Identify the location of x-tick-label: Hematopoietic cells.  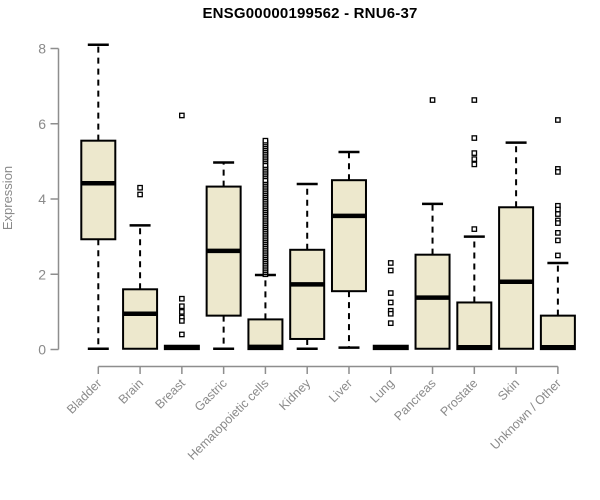
(228, 419).